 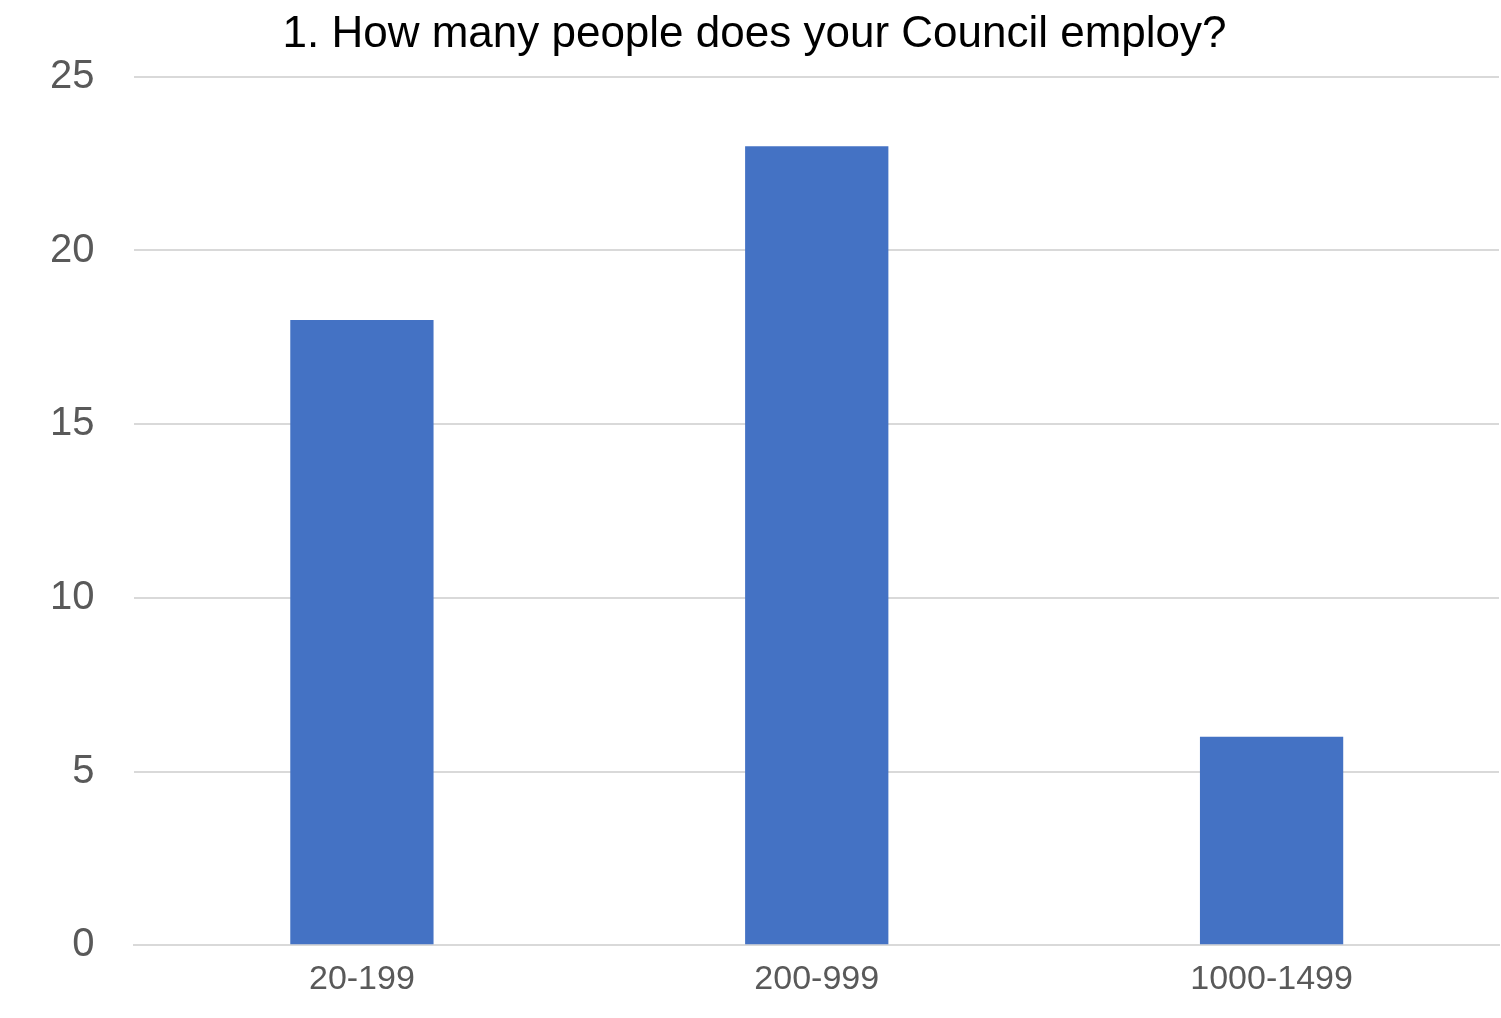 What do you see at coordinates (72, 247) in the screenshot?
I see `y-tick-label: 20` at bounding box center [72, 247].